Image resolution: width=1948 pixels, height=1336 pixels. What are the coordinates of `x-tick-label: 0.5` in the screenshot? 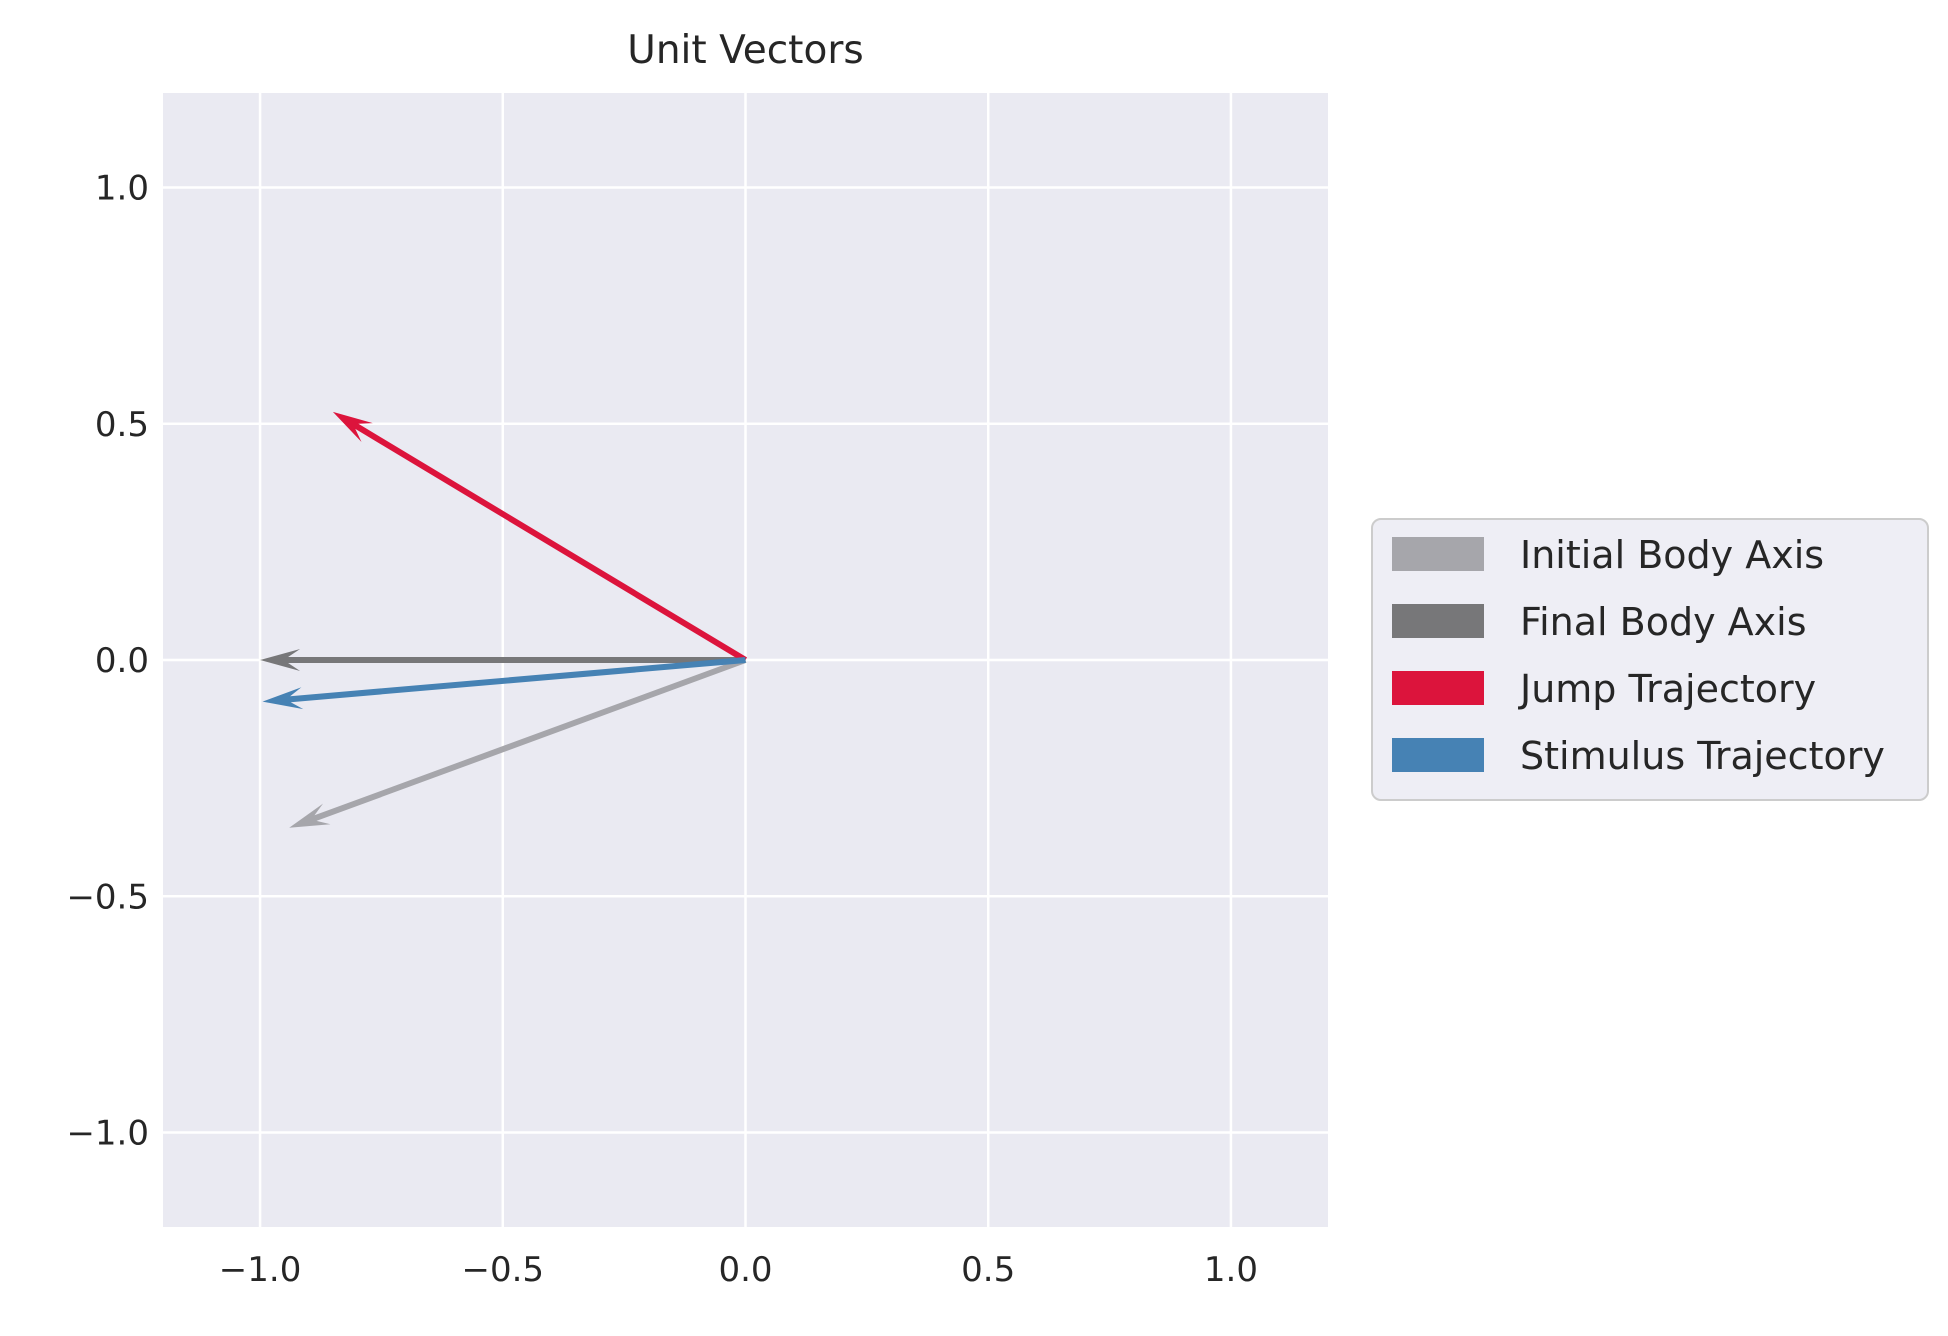 It's located at (988, 1270).